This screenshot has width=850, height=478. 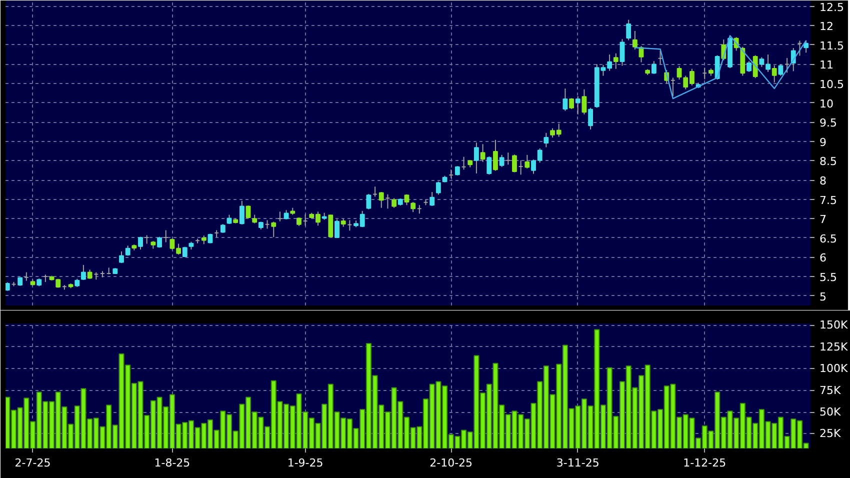 I want to click on y-tick-label: 6.5, so click(x=828, y=239).